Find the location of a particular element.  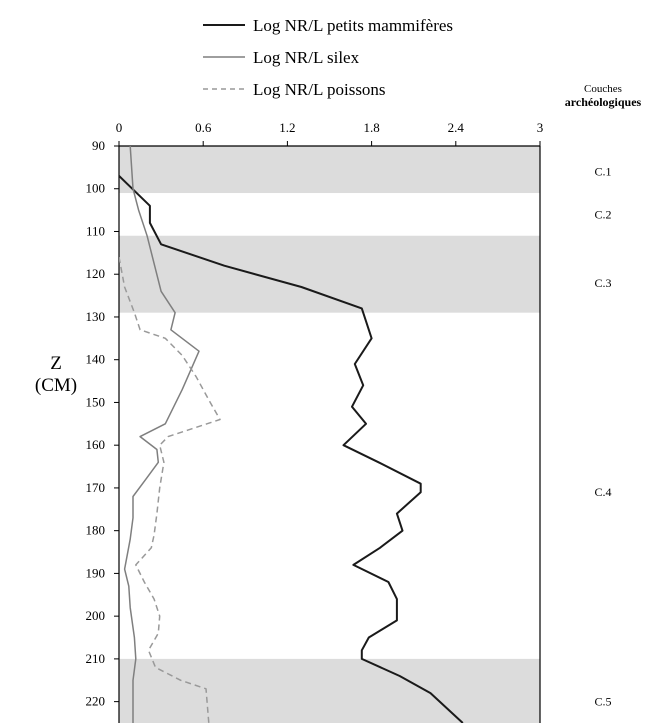

y-tick-label: 100 is located at coordinates (96, 188).